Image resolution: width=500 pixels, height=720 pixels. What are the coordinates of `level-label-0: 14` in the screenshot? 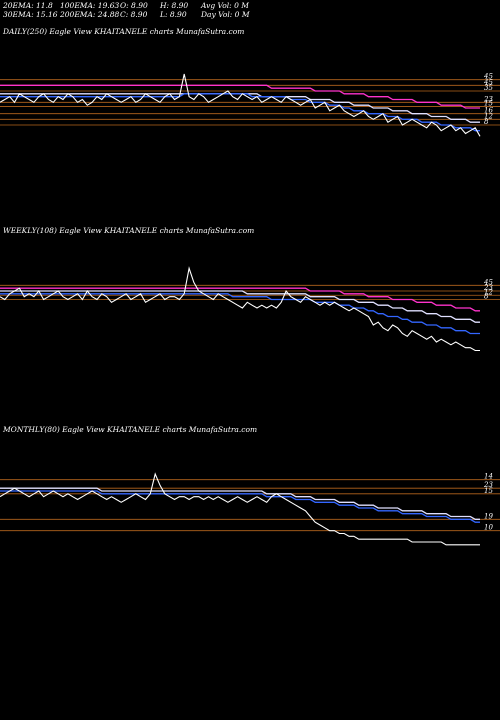 It's located at (488, 477).